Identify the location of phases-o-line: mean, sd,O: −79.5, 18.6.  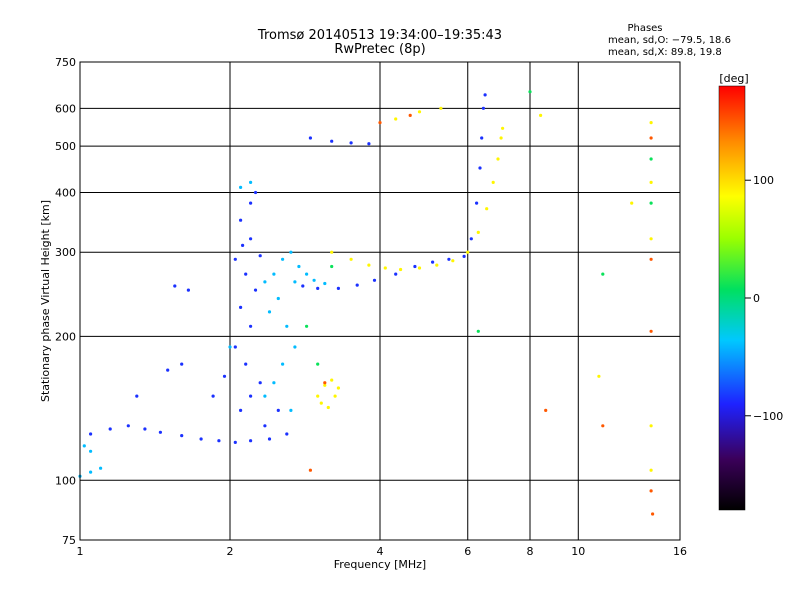
(669, 40).